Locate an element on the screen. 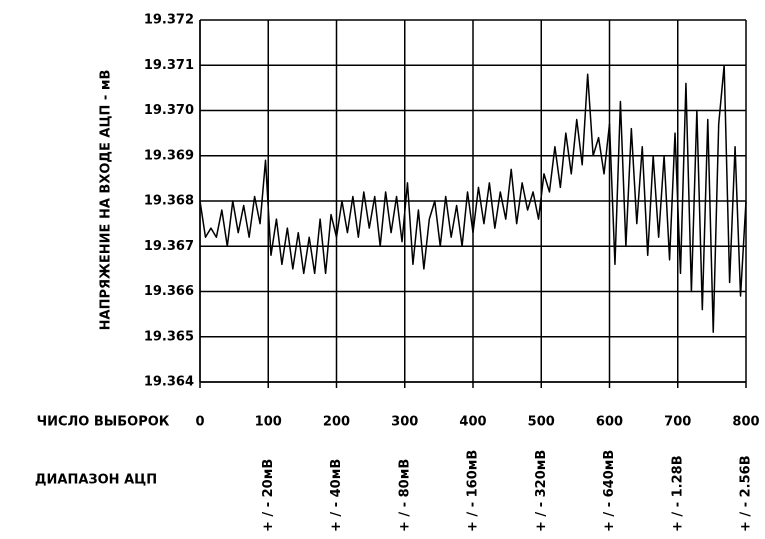 The width and height of the screenshot is (765, 539). range-label: + / - 2.56В is located at coordinates (746, 493).